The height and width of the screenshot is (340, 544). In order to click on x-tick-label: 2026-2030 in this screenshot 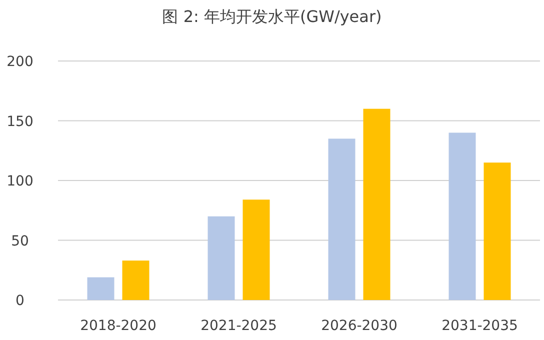, I will do `click(359, 326)`.